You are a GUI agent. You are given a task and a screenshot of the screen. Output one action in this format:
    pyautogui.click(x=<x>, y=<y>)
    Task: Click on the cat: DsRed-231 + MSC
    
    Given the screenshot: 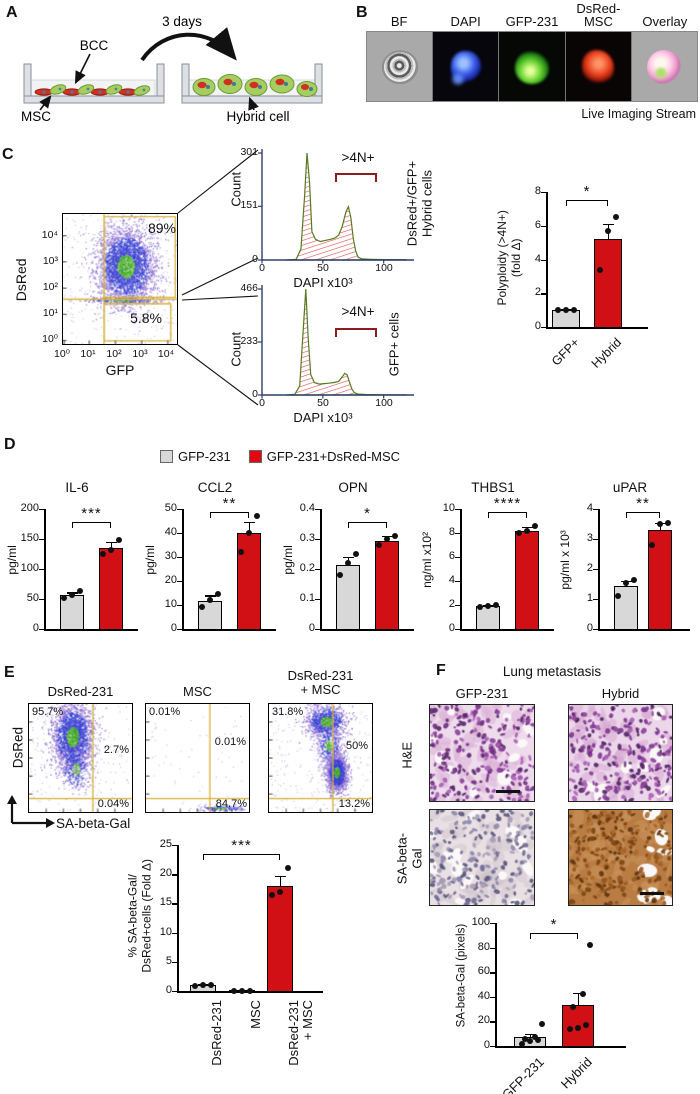 What is the action you would take?
    pyautogui.click(x=301, y=1033)
    